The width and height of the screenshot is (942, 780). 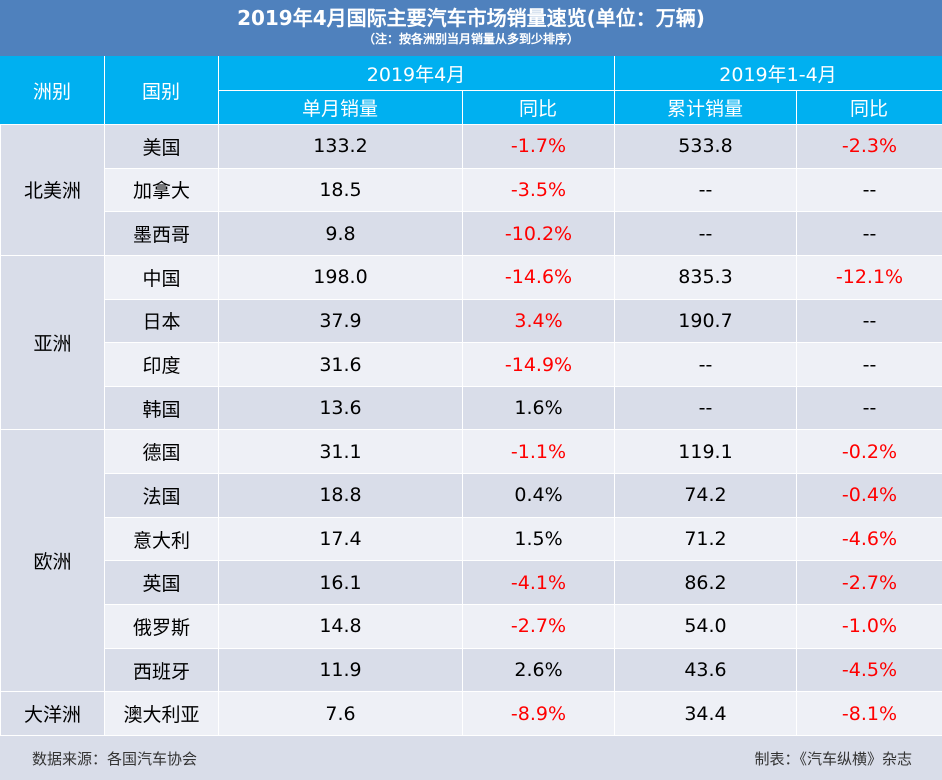 I want to click on monthly-sales-cell: 198.0, so click(x=340, y=277).